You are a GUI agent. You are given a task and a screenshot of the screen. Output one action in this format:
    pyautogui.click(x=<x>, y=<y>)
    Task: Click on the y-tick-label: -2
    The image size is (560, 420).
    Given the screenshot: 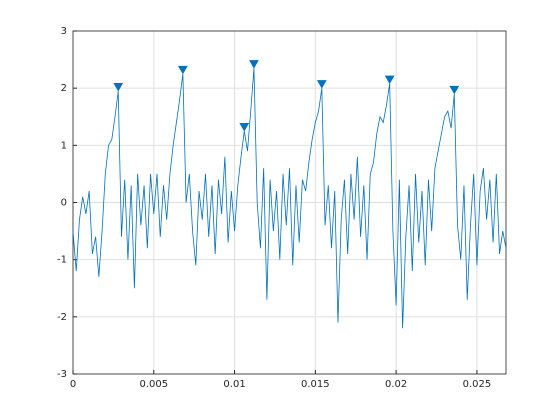 What is the action you would take?
    pyautogui.click(x=62, y=317)
    